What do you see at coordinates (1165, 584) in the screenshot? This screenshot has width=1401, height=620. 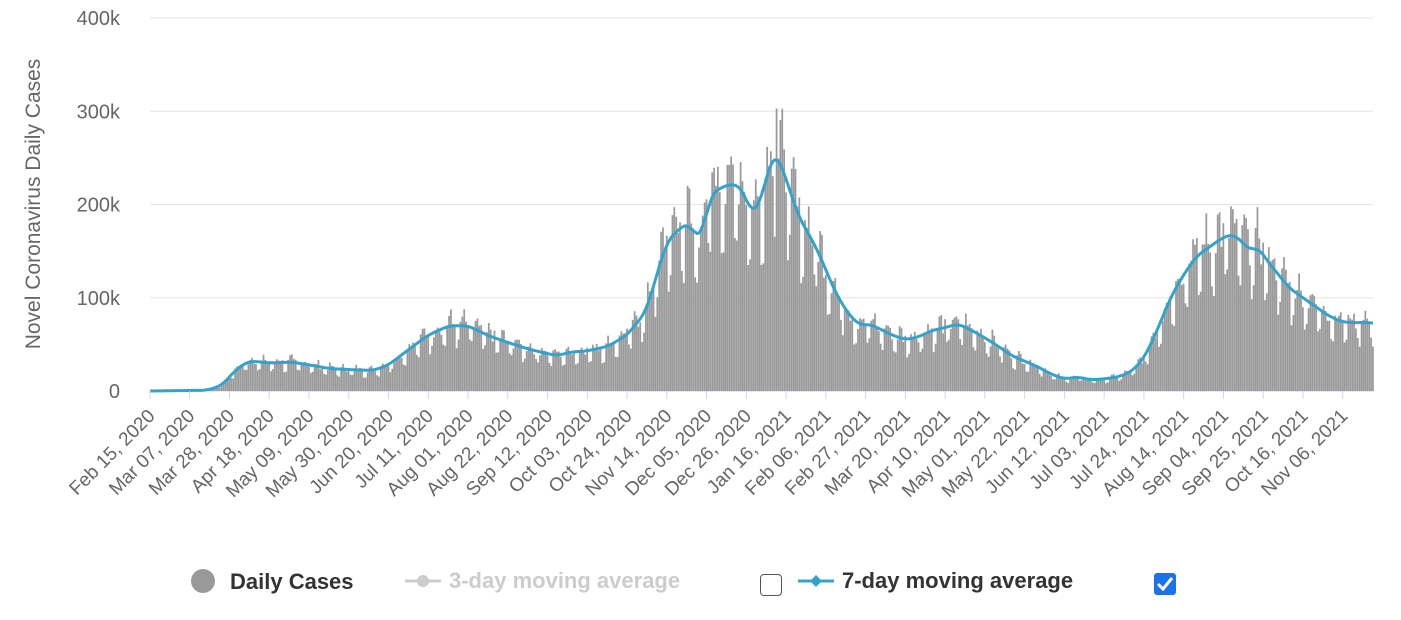 I see `checkbox-checked-icon` at bounding box center [1165, 584].